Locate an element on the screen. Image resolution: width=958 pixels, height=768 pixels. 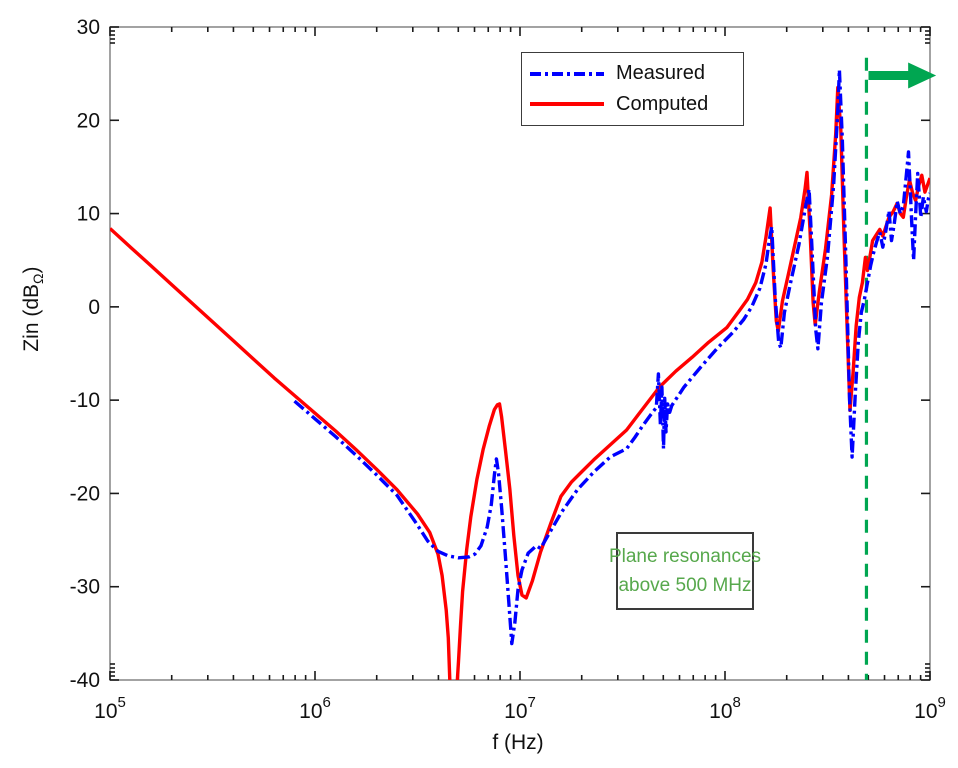
legend: Measured Computed is located at coordinates (632, 89).